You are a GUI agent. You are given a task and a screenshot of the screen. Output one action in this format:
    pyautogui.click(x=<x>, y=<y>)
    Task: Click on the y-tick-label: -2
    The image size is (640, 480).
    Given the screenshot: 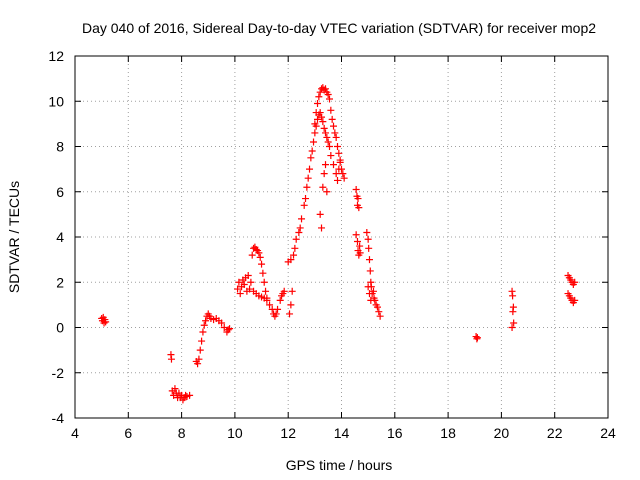 What is the action you would take?
    pyautogui.click(x=58, y=373)
    